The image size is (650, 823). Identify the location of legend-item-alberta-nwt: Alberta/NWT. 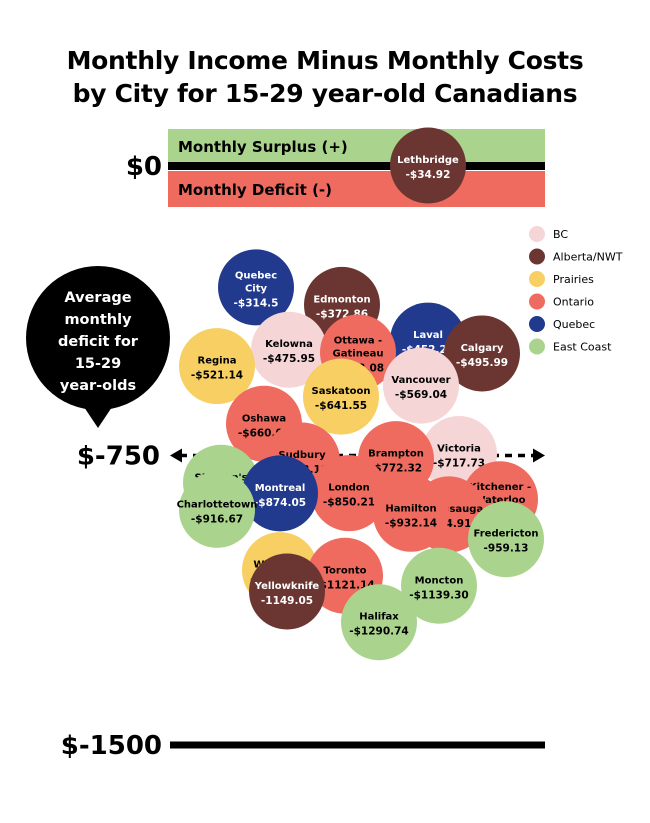
(576, 256).